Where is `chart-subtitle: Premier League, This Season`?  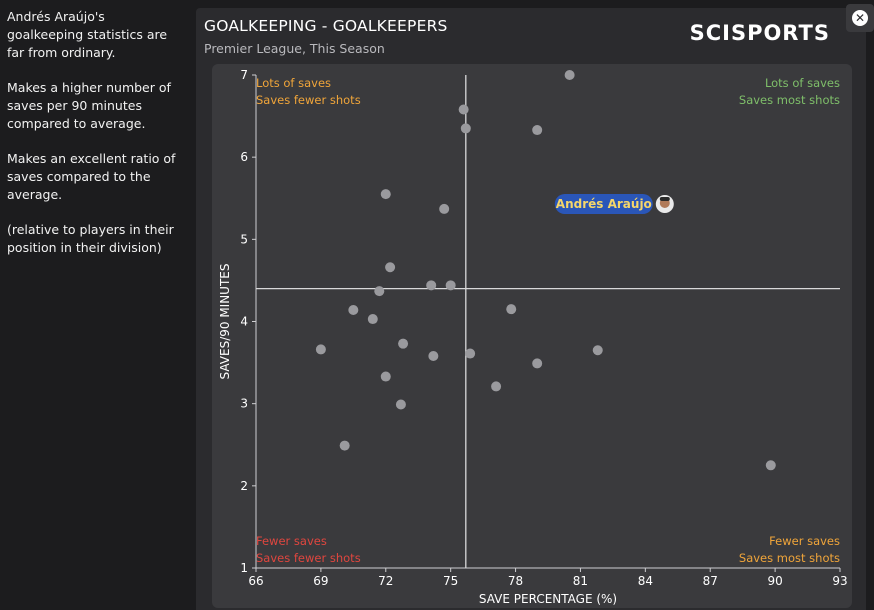 chart-subtitle: Premier League, This Season is located at coordinates (294, 48).